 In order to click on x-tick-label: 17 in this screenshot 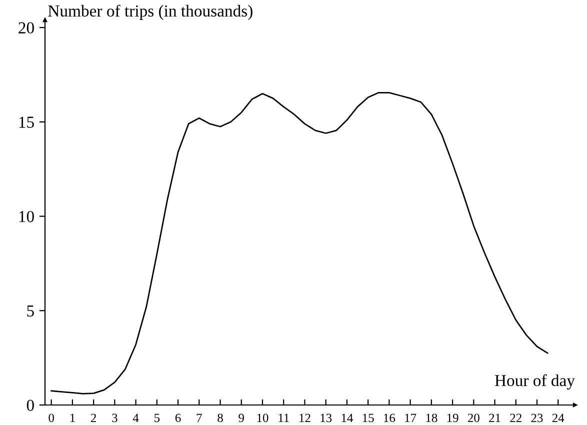, I will do `click(410, 418)`.